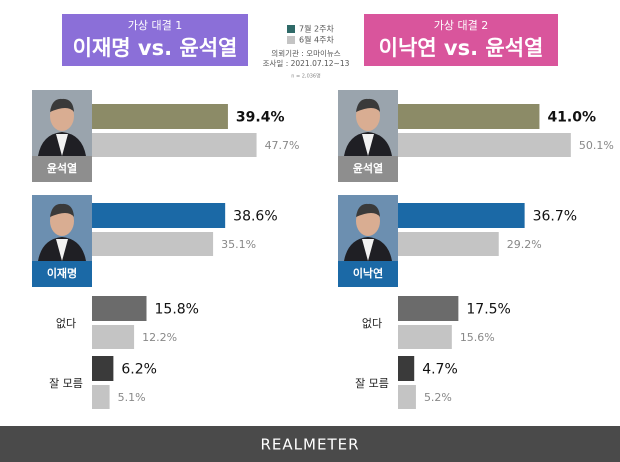  What do you see at coordinates (155, 25) in the screenshot?
I see `chart-subtitle: 가상 대결 1` at bounding box center [155, 25].